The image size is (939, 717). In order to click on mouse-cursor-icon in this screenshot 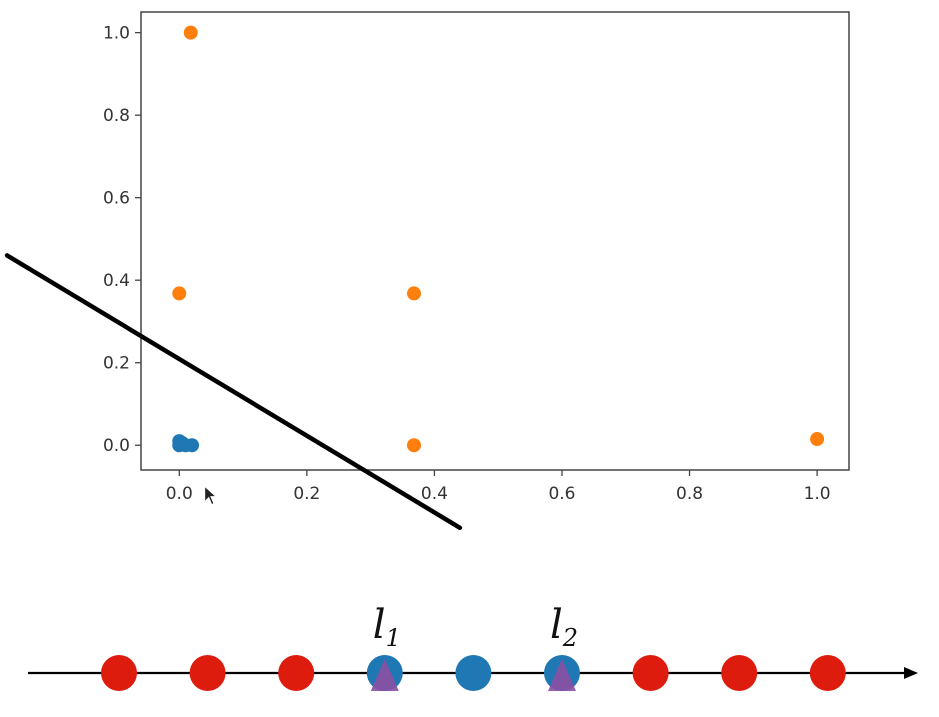, I will do `click(210, 495)`.